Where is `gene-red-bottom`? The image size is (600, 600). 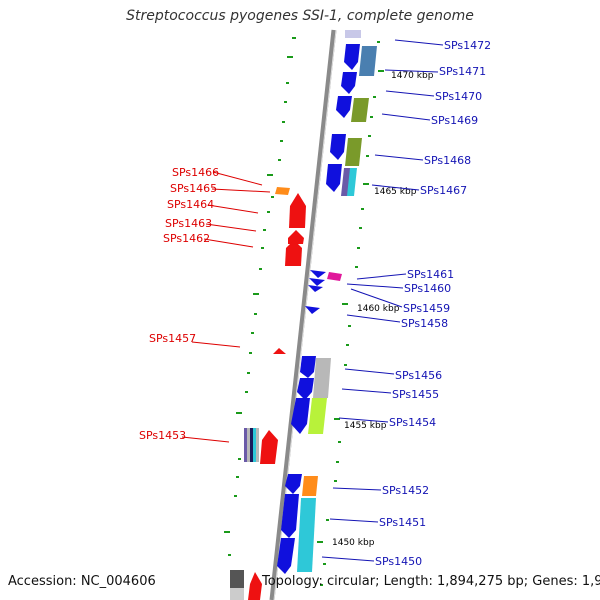 gene-red-bottom is located at coordinates (255, 586).